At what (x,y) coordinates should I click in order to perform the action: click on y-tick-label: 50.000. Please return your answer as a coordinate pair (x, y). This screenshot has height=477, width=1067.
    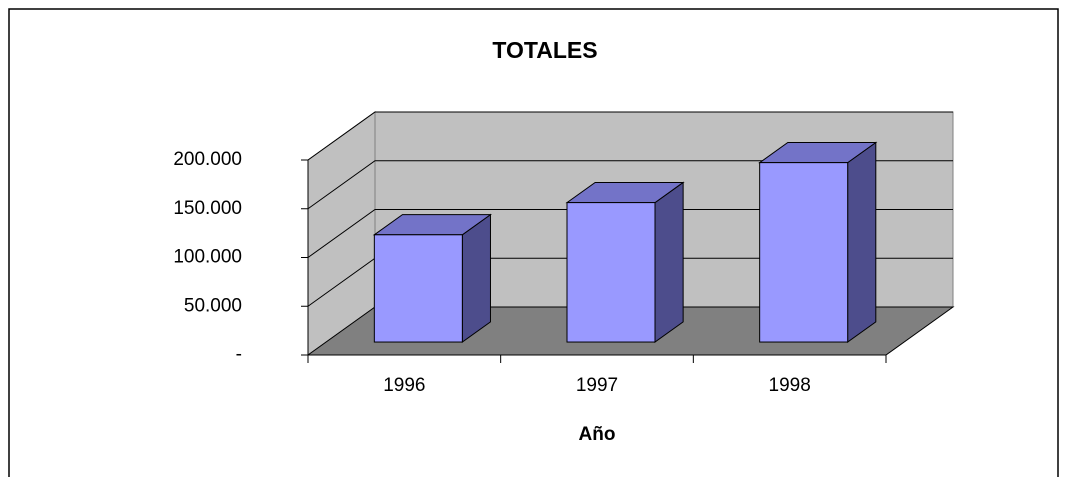
    Looking at the image, I should click on (213, 305).